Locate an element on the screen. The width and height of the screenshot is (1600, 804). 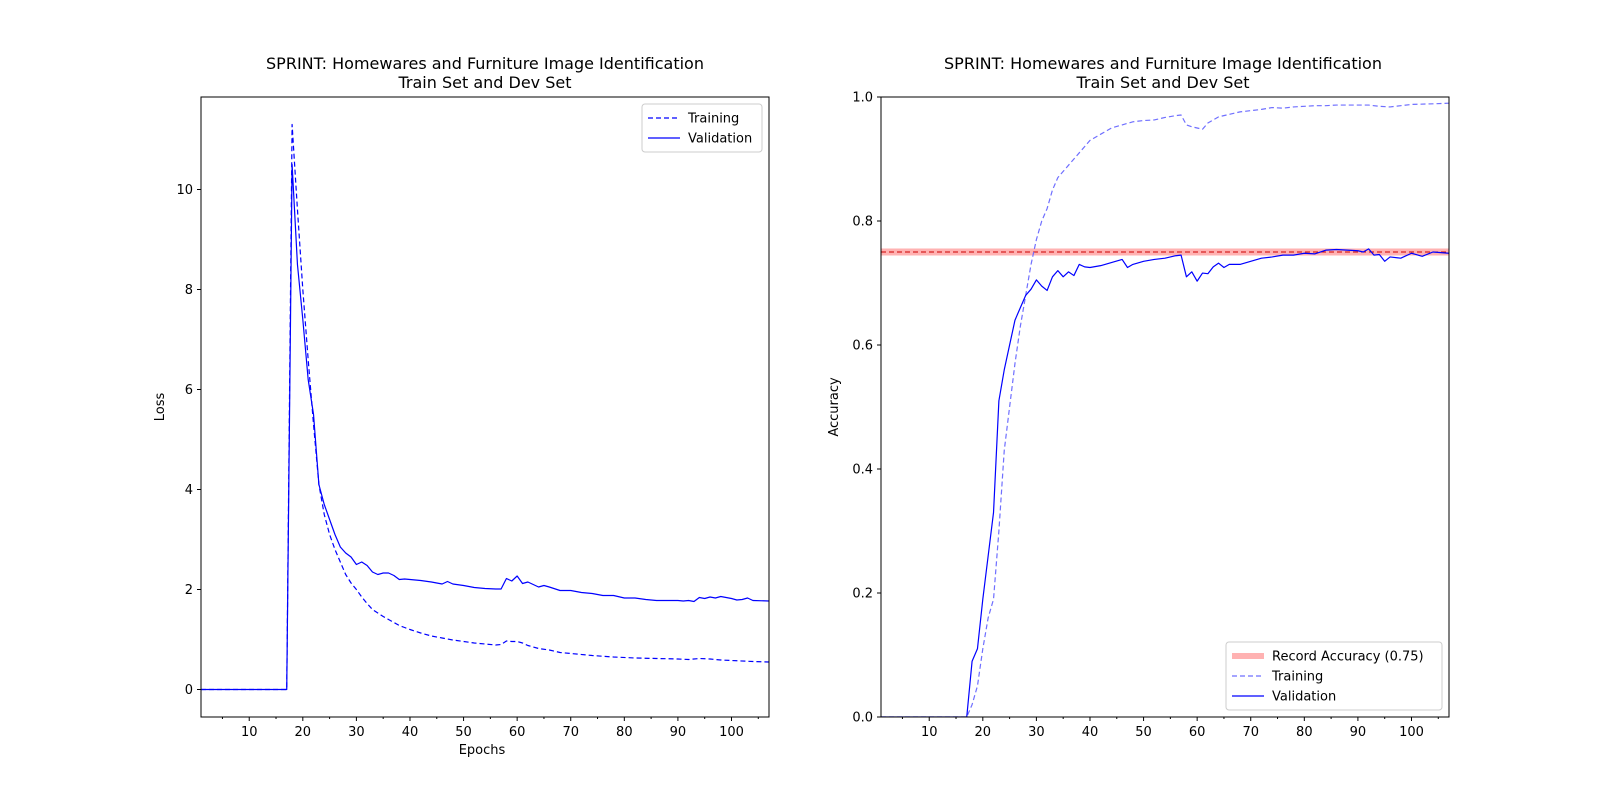
loss-x-tick-label: 60 is located at coordinates (517, 732).